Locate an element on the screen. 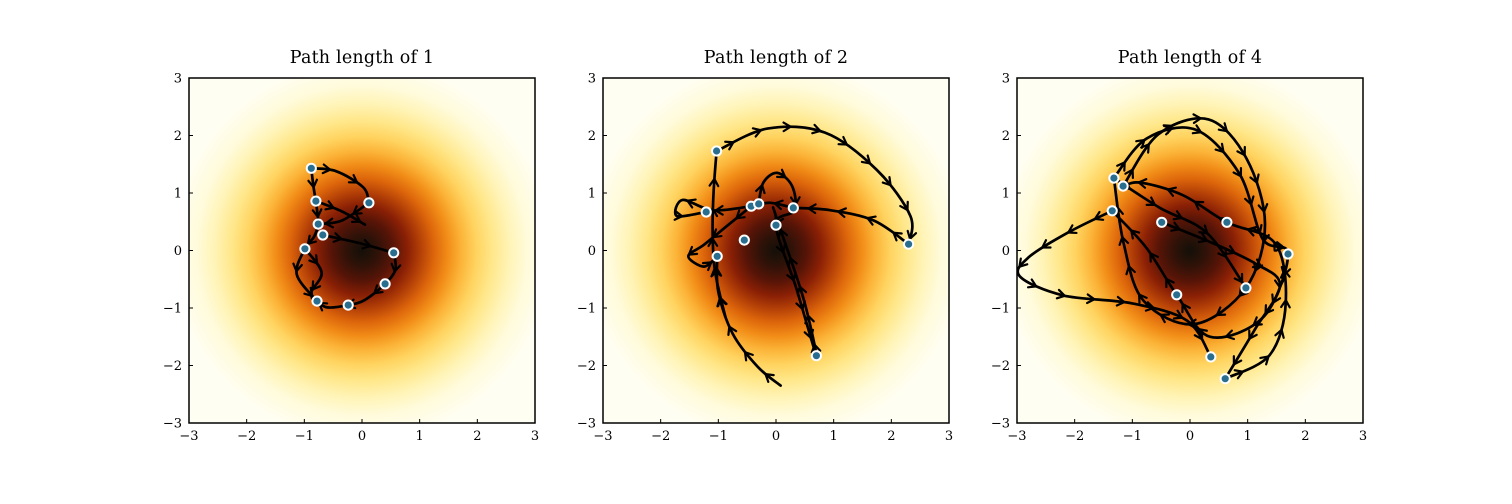  subplot-1-title: Path length of 1 is located at coordinates (362, 58).